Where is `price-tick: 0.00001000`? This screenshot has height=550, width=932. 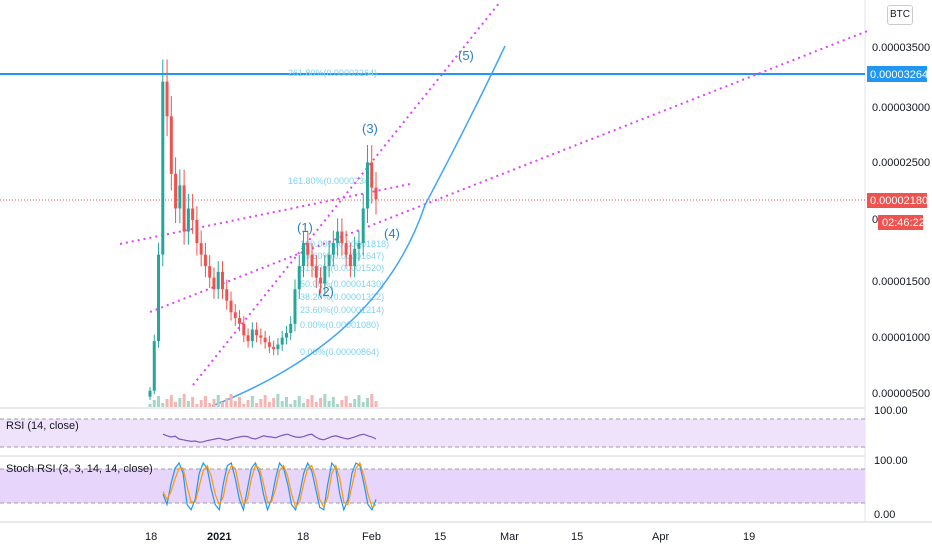 price-tick: 0.00001000 is located at coordinates (901, 338).